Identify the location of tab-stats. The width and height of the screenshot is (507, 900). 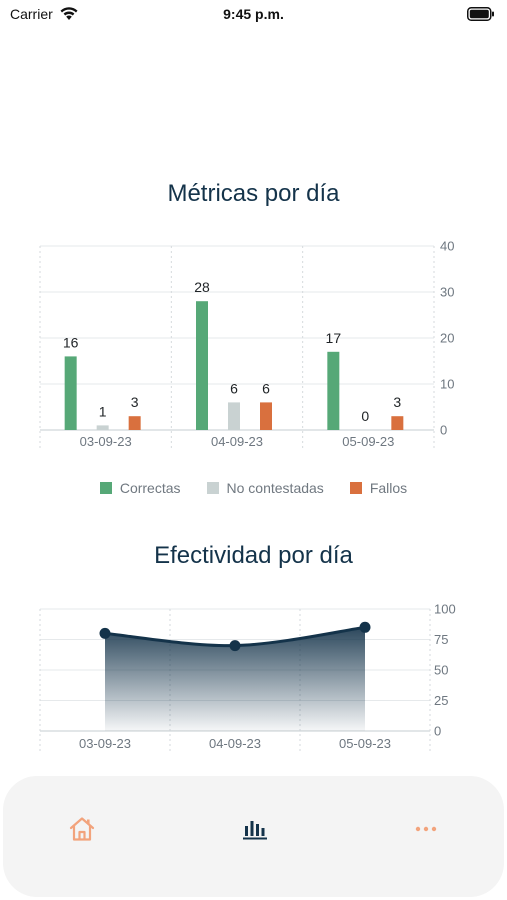
(255, 829).